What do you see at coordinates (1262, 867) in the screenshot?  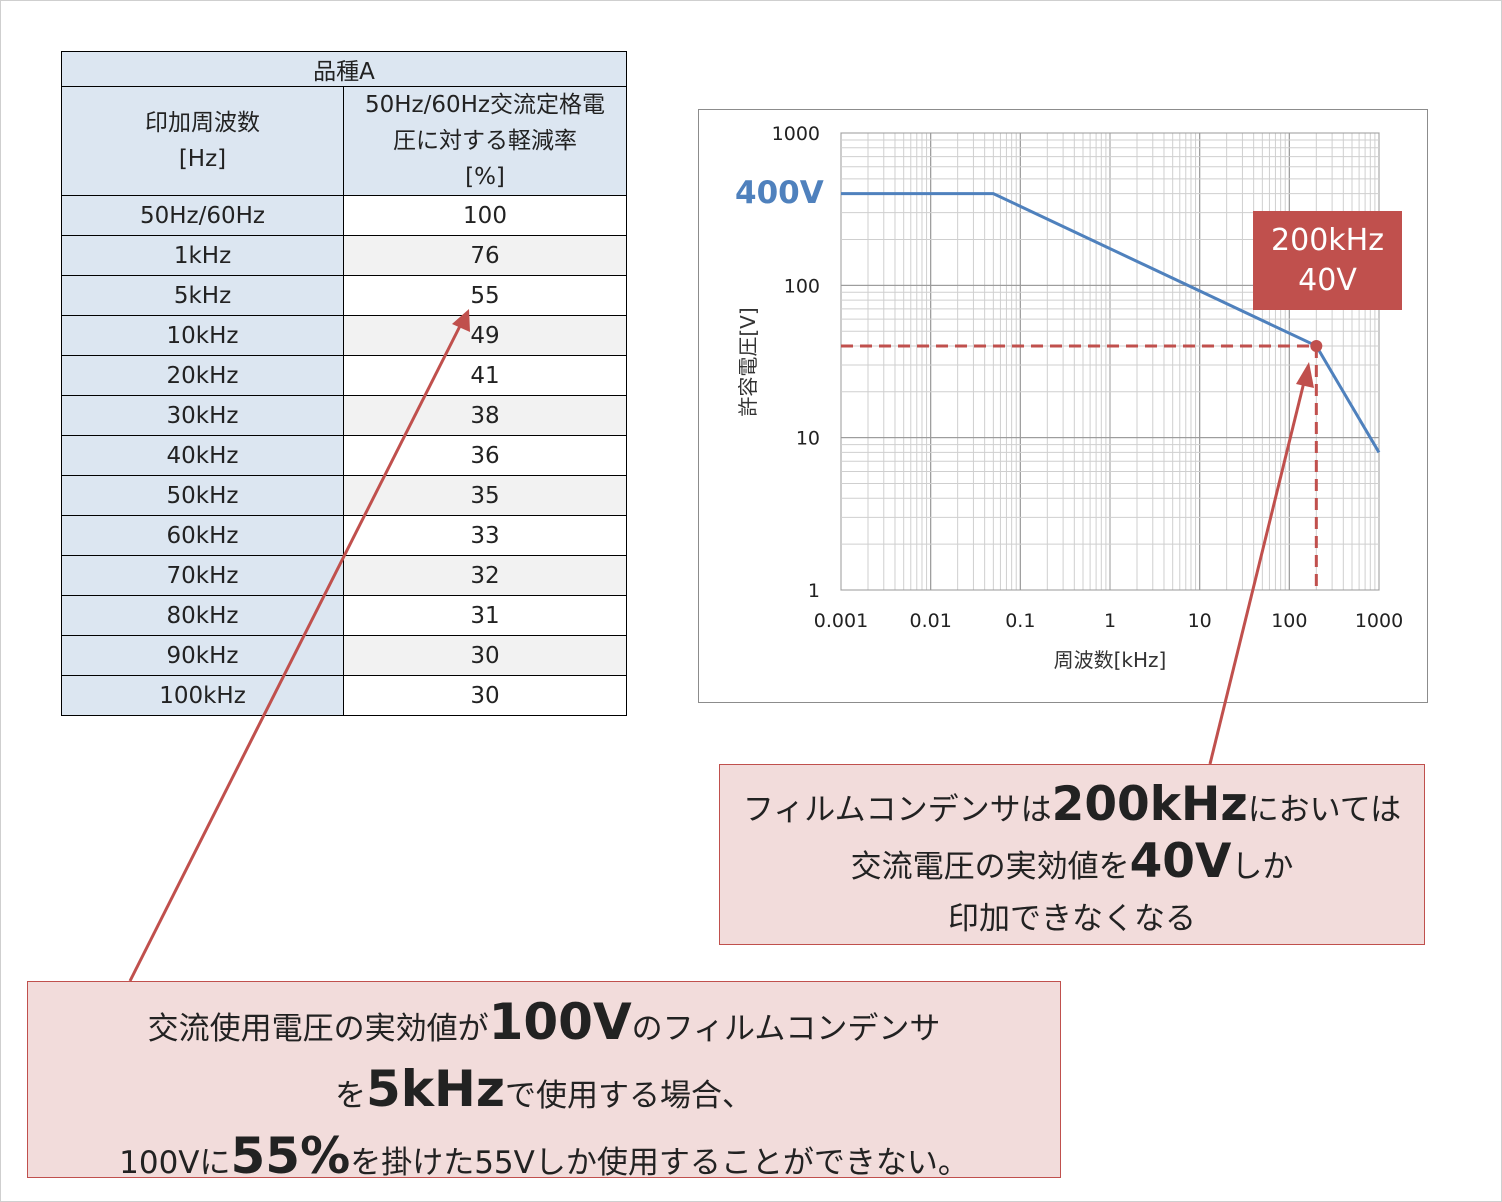 I see `callout-right-text: しか` at bounding box center [1262, 867].